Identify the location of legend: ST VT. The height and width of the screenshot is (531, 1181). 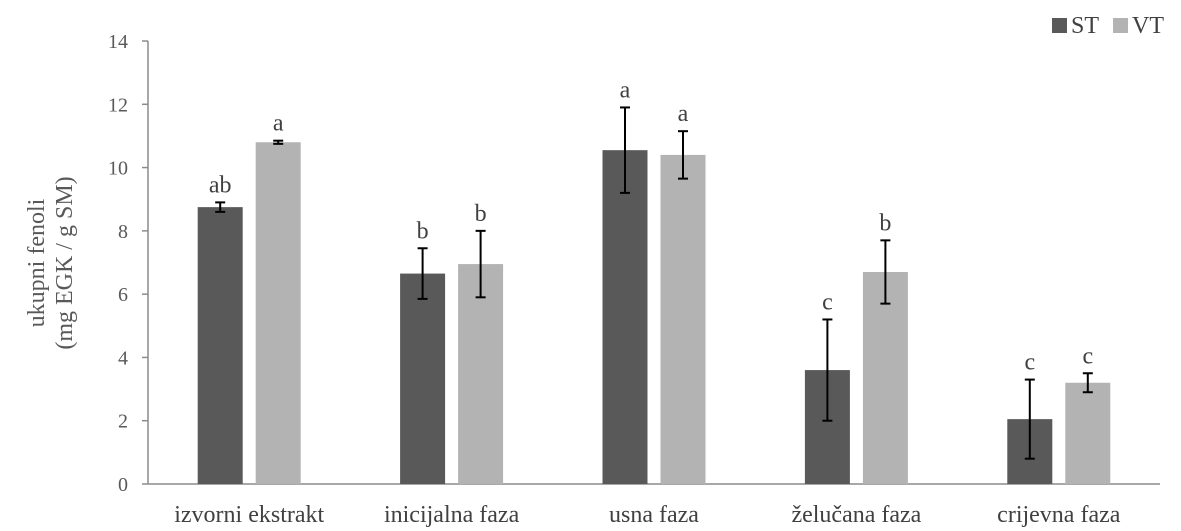
(1108, 26).